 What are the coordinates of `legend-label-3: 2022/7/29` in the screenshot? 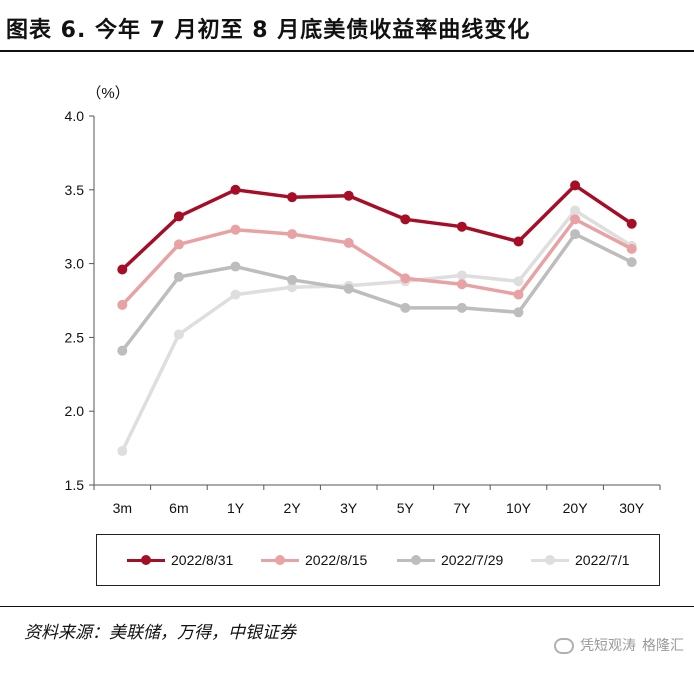 It's located at (472, 560).